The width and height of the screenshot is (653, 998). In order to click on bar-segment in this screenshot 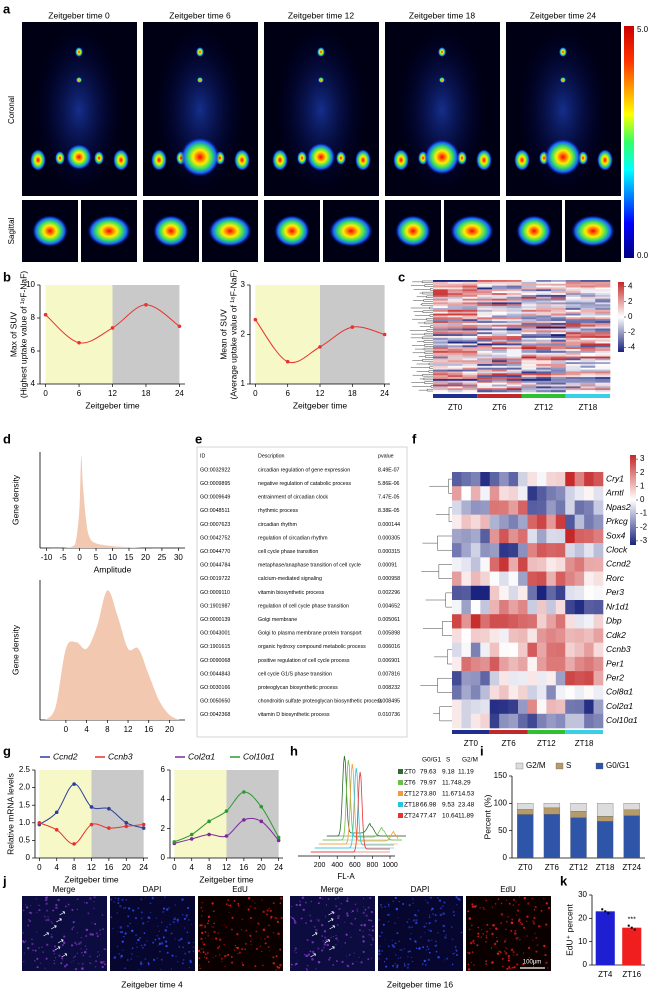, I will do `click(525, 806)`.